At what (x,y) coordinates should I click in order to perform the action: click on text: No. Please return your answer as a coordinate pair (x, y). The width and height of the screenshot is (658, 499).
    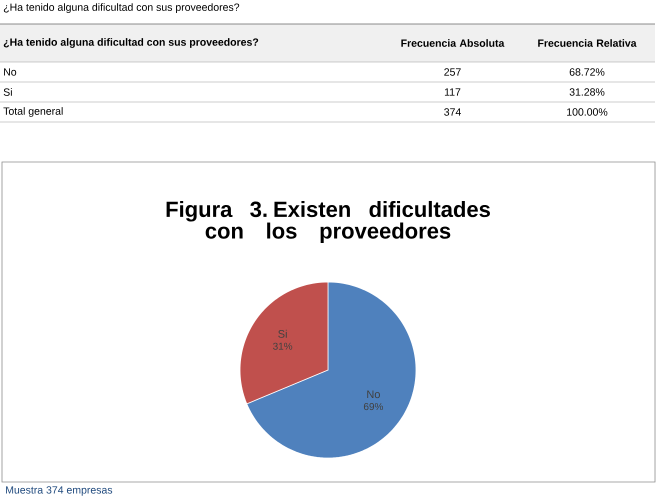
    Looking at the image, I should click on (10, 72).